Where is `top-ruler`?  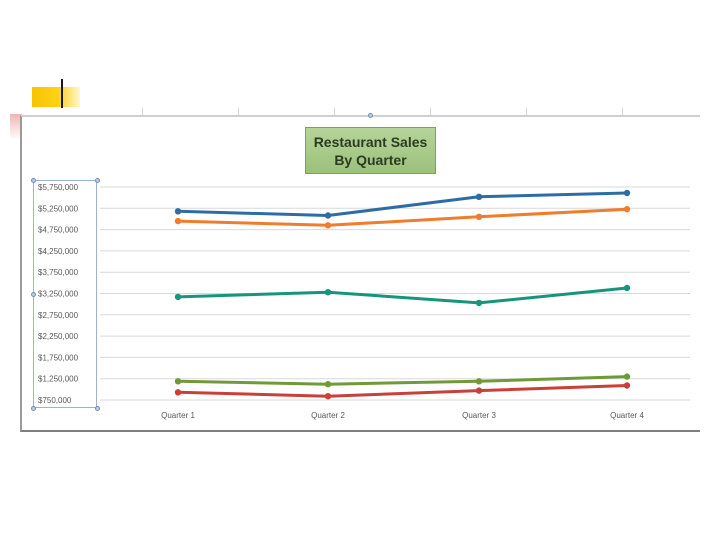
top-ruler is located at coordinates (360, 112).